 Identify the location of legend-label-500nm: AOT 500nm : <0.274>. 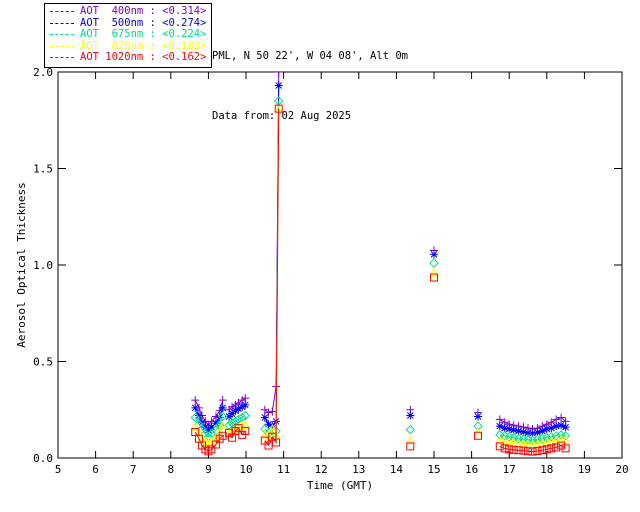
(143, 22).